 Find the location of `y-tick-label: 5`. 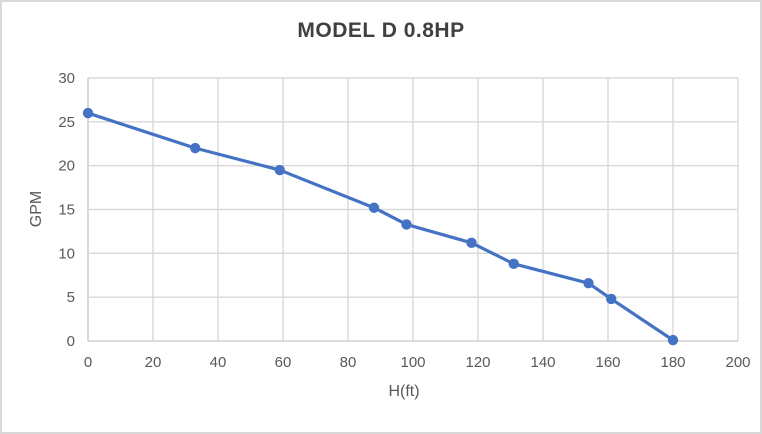

y-tick-label: 5 is located at coordinates (71, 297).